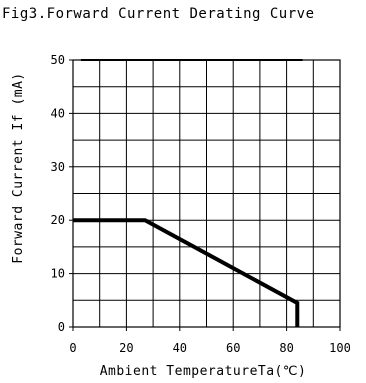 The image size is (366, 383). What do you see at coordinates (58, 220) in the screenshot?
I see `y-tick-label: 20` at bounding box center [58, 220].